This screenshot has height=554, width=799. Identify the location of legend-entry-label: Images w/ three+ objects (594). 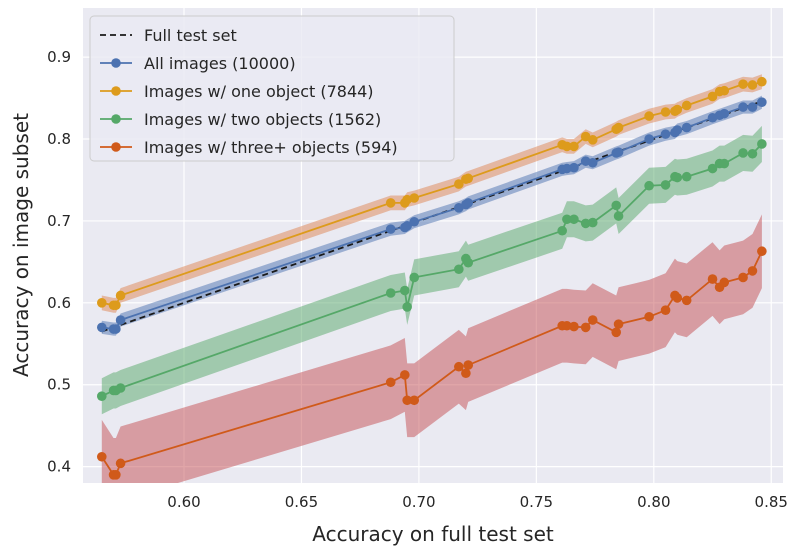
(271, 147).